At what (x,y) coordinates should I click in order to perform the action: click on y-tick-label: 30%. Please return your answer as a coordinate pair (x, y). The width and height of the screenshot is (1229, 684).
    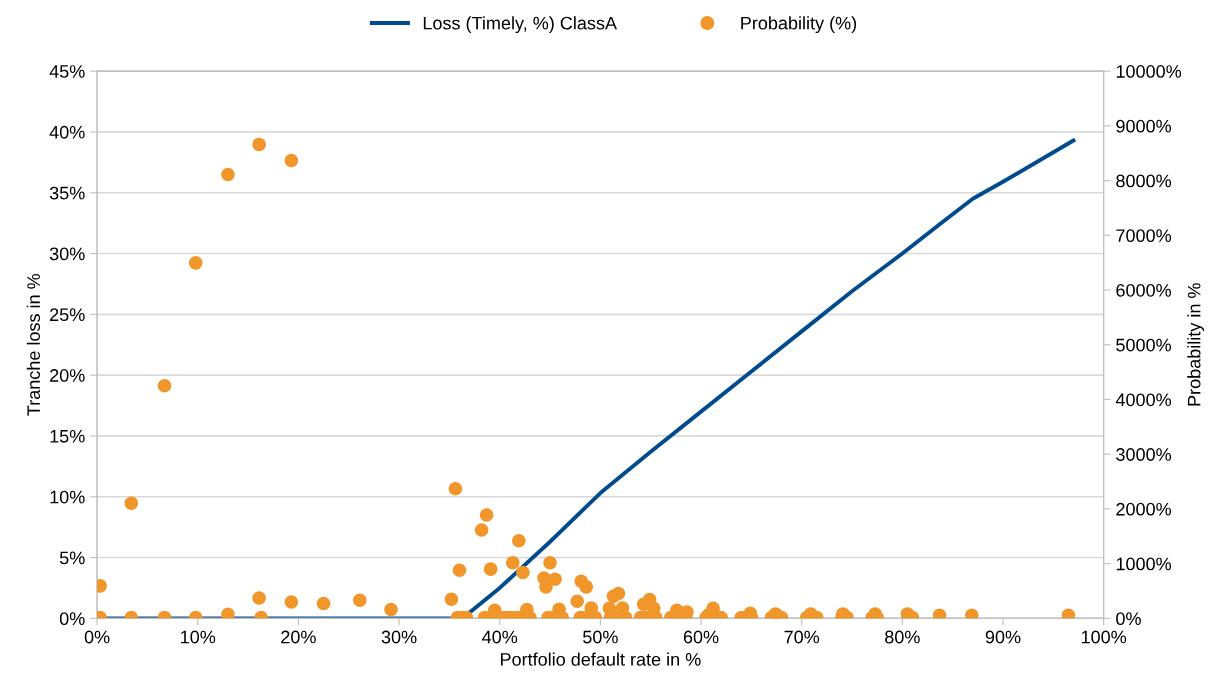
    Looking at the image, I should click on (67, 254).